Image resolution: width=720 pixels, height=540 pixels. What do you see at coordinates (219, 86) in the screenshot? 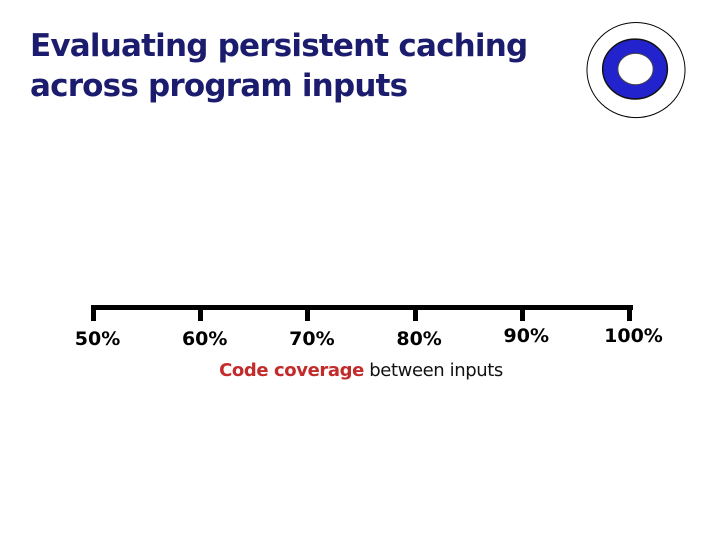
I see `slide-title-line2: across program inputs` at bounding box center [219, 86].